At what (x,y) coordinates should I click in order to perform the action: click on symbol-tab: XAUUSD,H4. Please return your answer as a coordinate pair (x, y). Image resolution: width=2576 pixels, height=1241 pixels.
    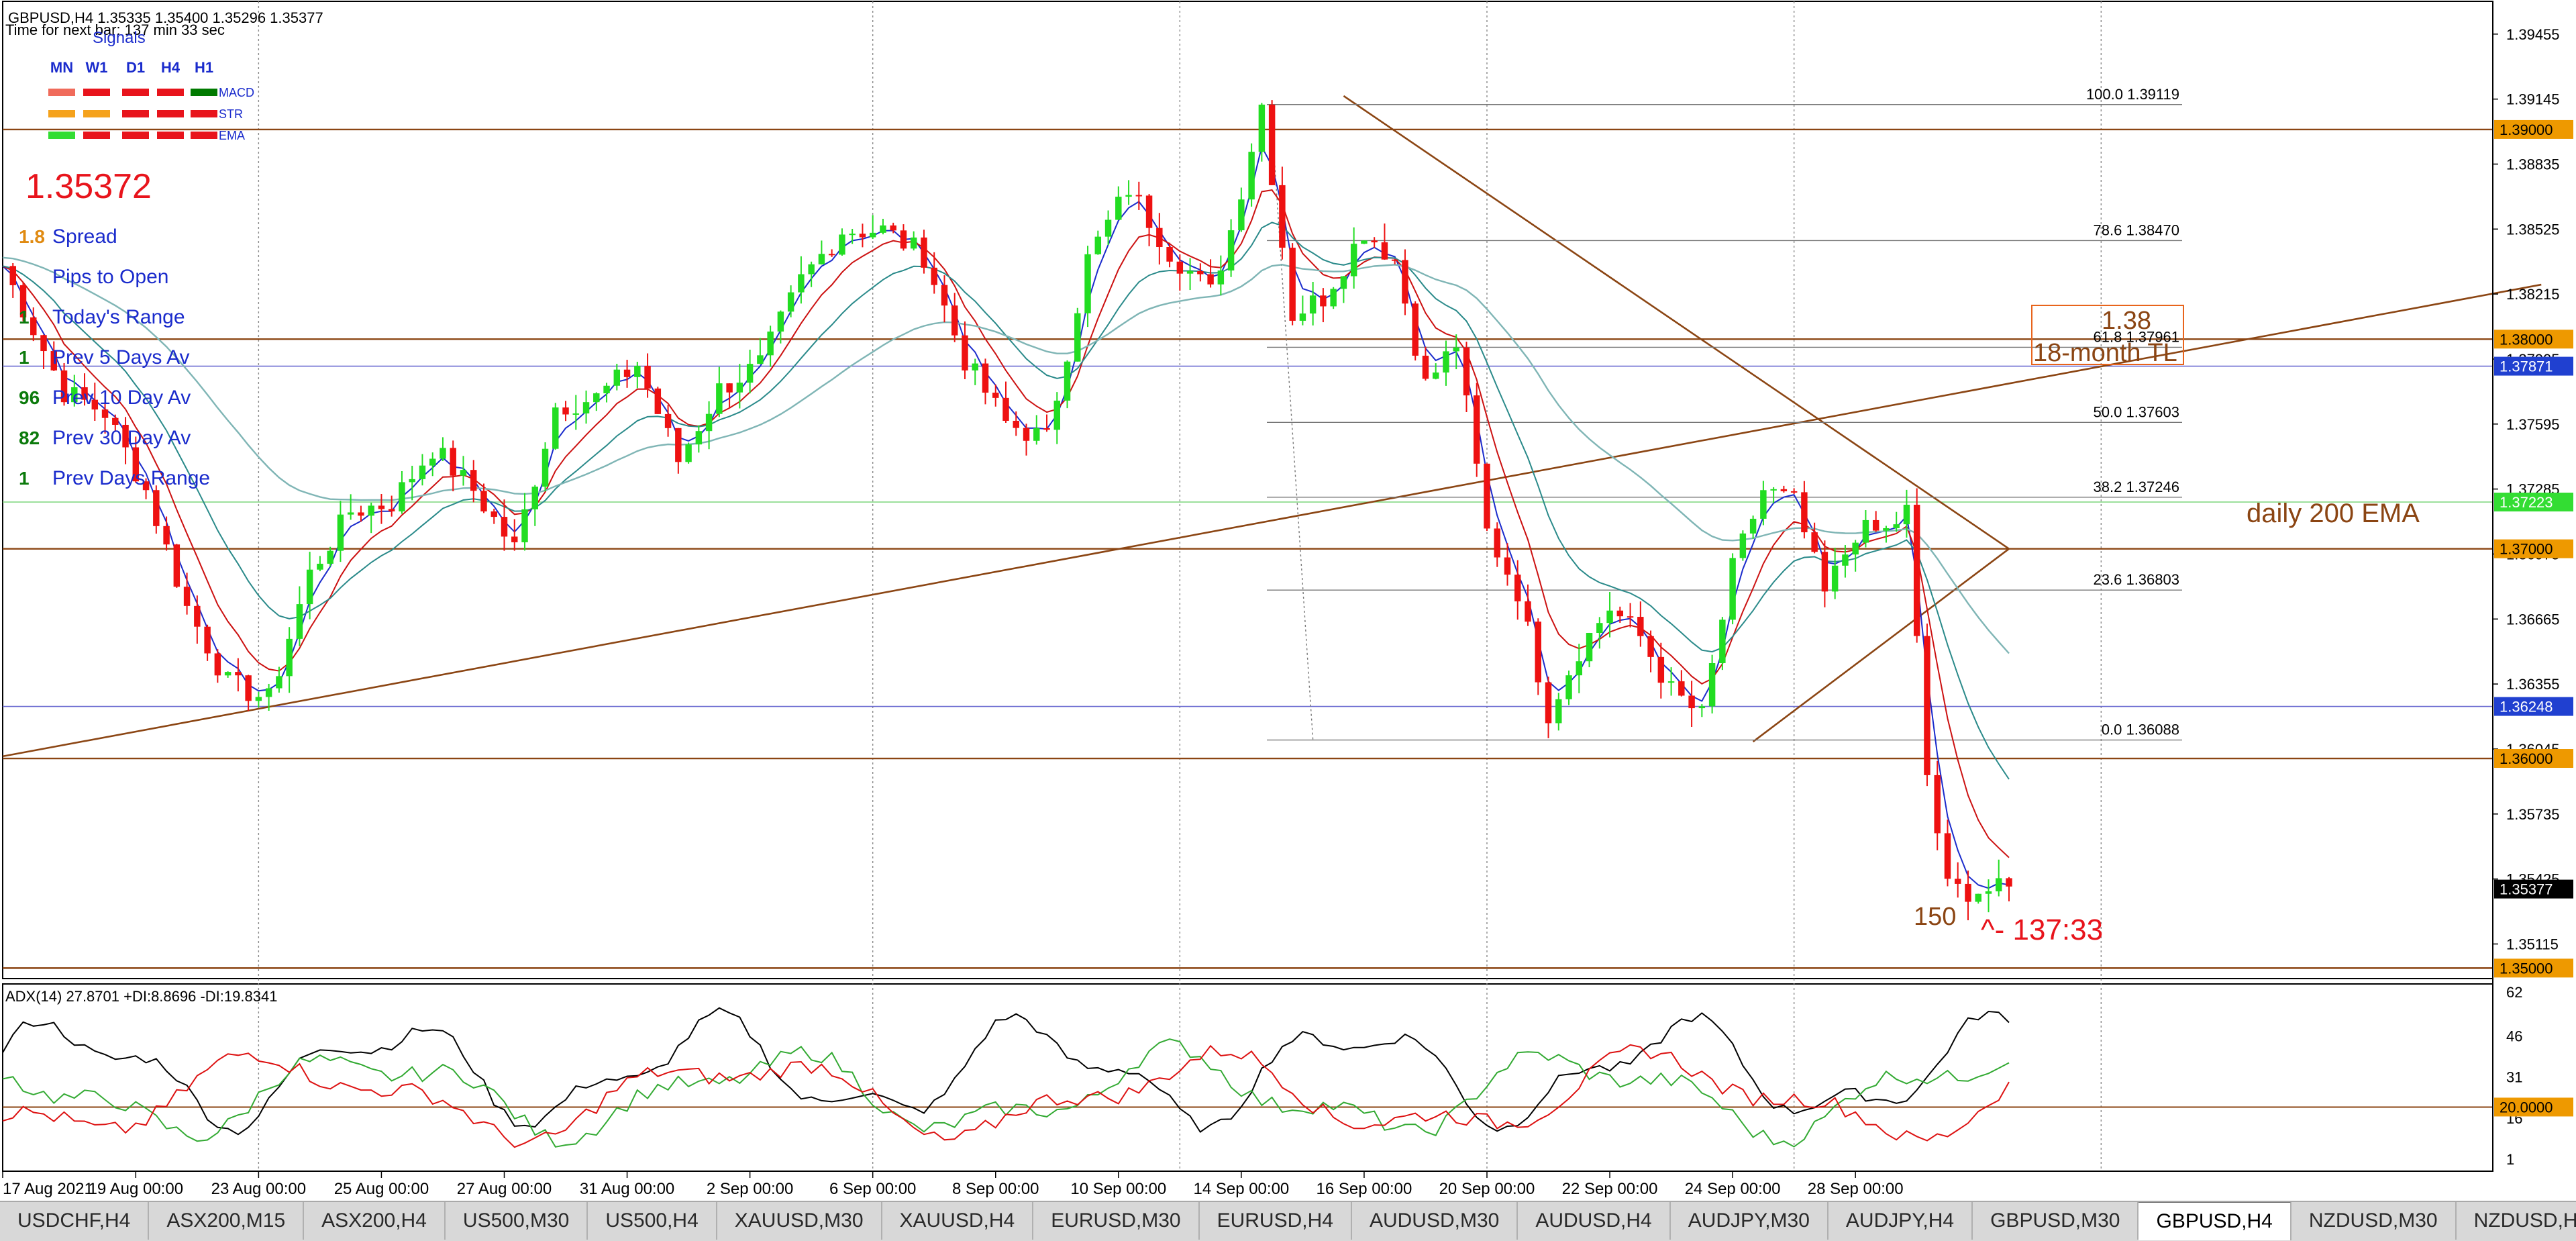
    Looking at the image, I should click on (958, 1221).